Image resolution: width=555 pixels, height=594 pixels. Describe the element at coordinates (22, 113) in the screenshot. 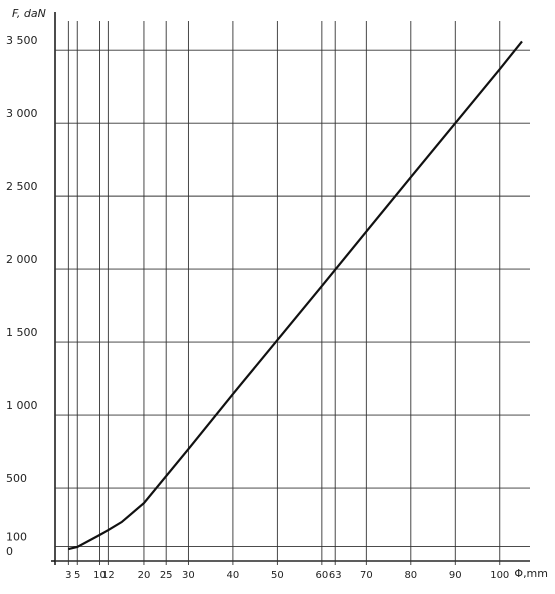

I see `y-tick-label: 3 000` at that location.